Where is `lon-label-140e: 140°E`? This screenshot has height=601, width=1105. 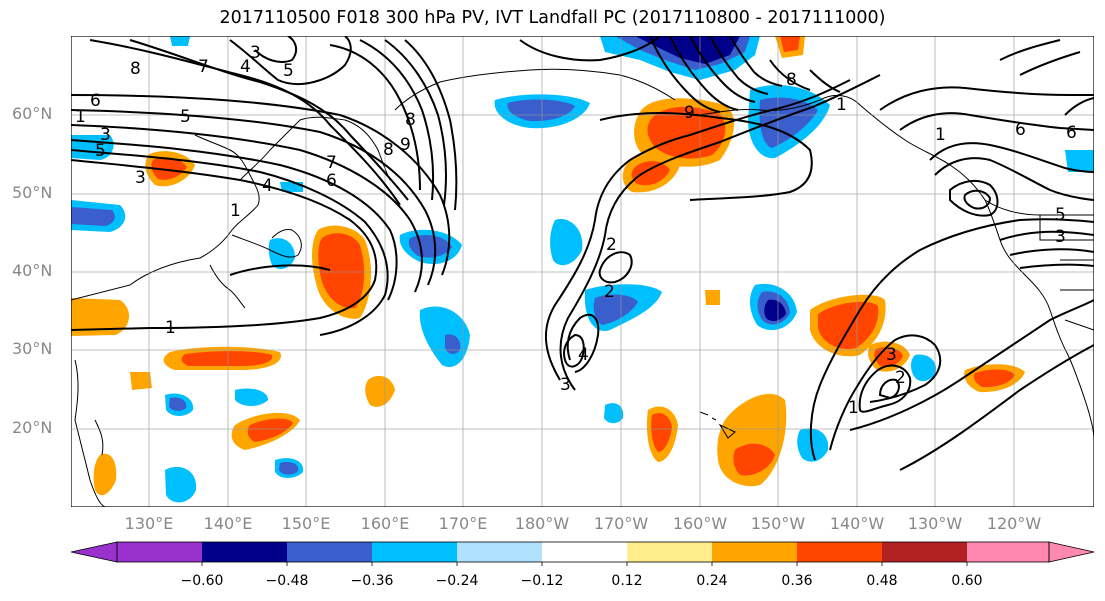
lon-label-140e: 140°E is located at coordinates (228, 523).